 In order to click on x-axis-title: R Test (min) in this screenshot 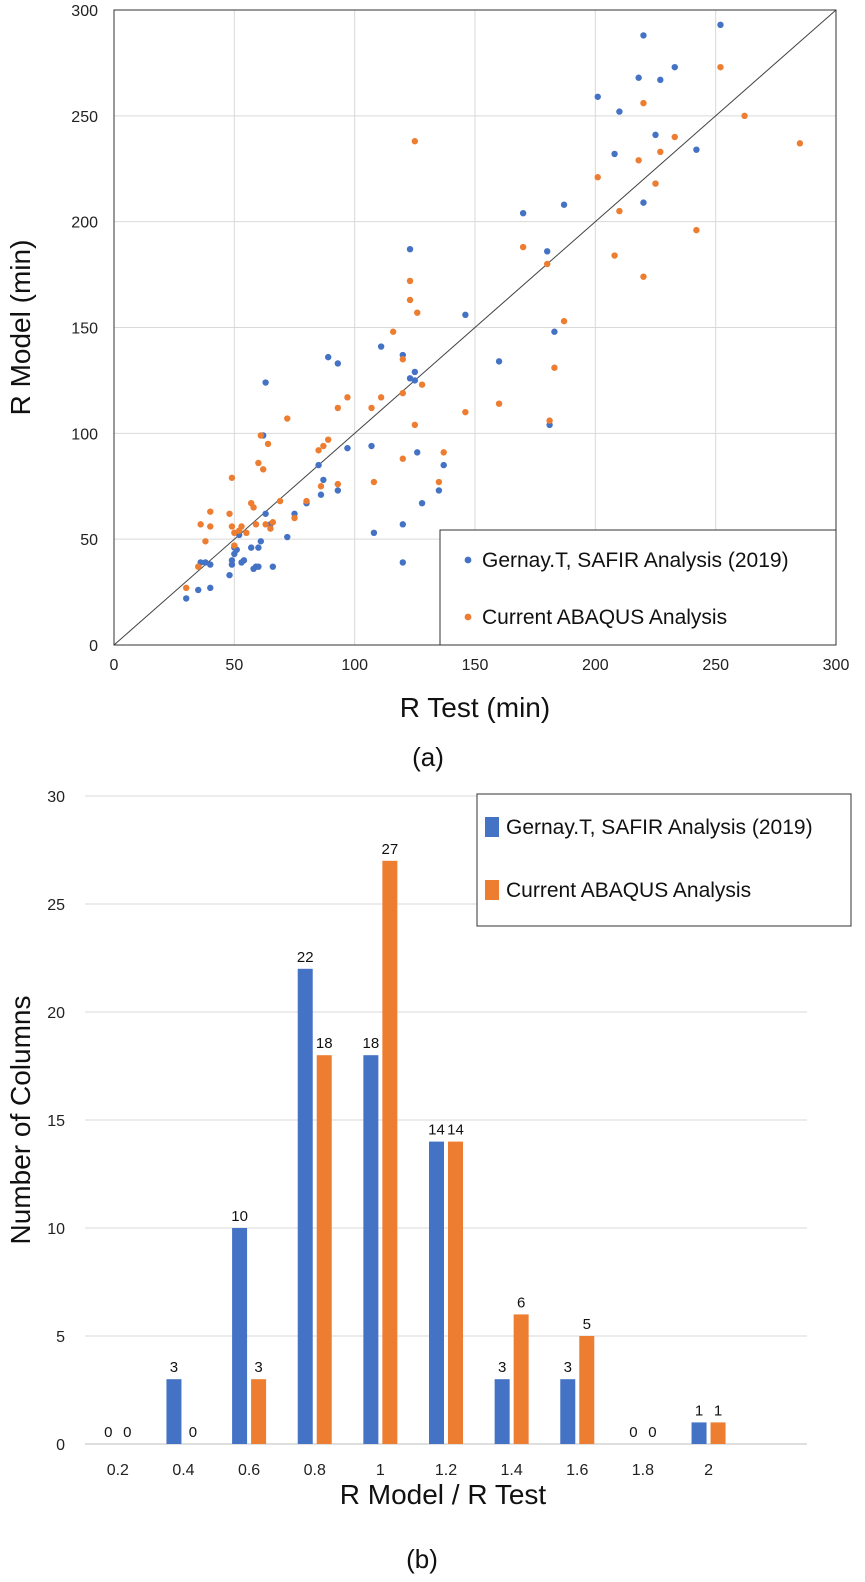, I will do `click(475, 707)`.